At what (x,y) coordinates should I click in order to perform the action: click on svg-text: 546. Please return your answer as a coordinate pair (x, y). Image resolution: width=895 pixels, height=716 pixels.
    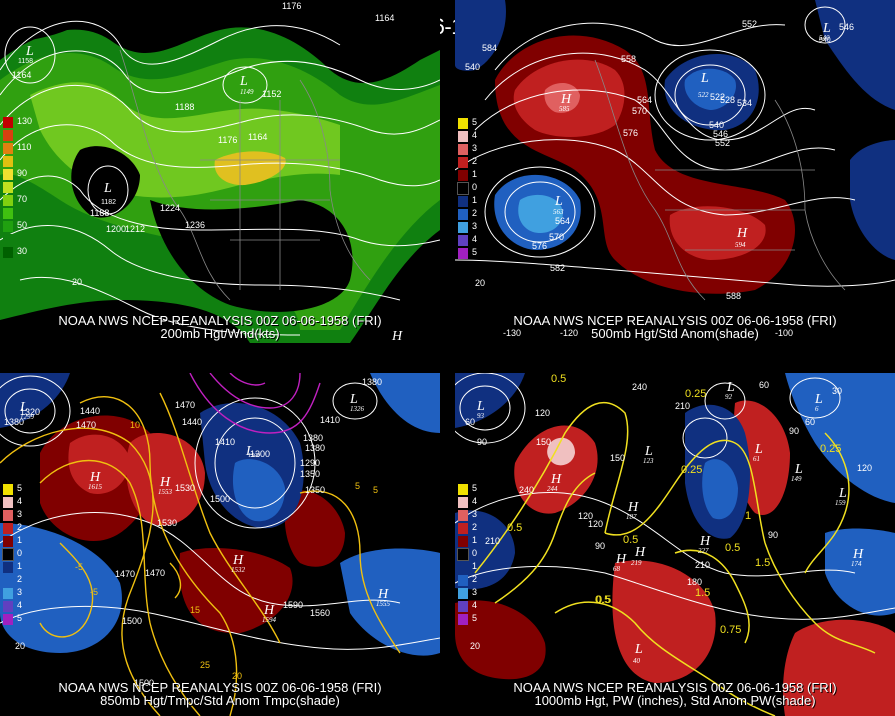
    Looking at the image, I should click on (720, 134).